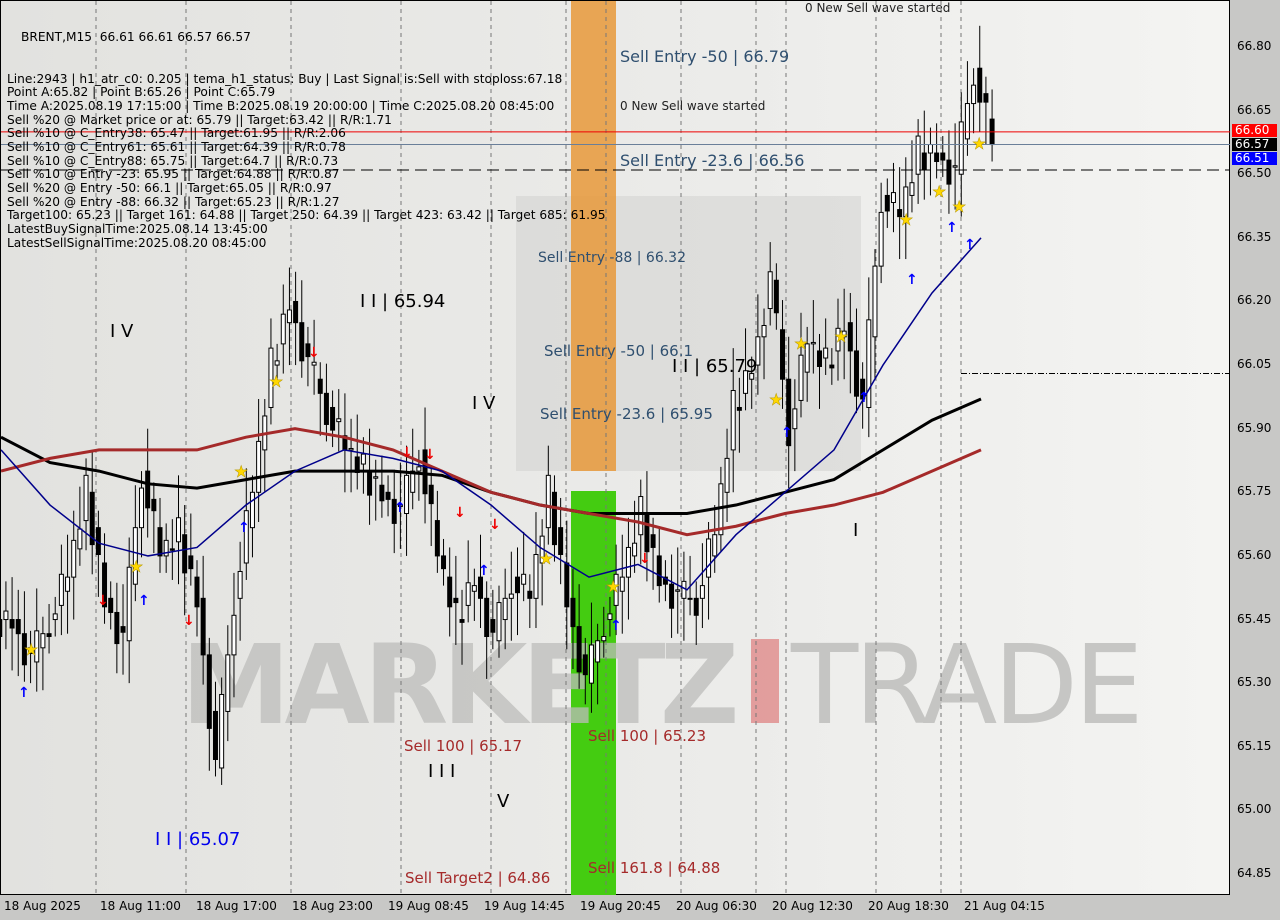 The width and height of the screenshot is (1280, 920). Describe the element at coordinates (1254, 46) in the screenshot. I see `y-tick-label: 66.80` at that location.